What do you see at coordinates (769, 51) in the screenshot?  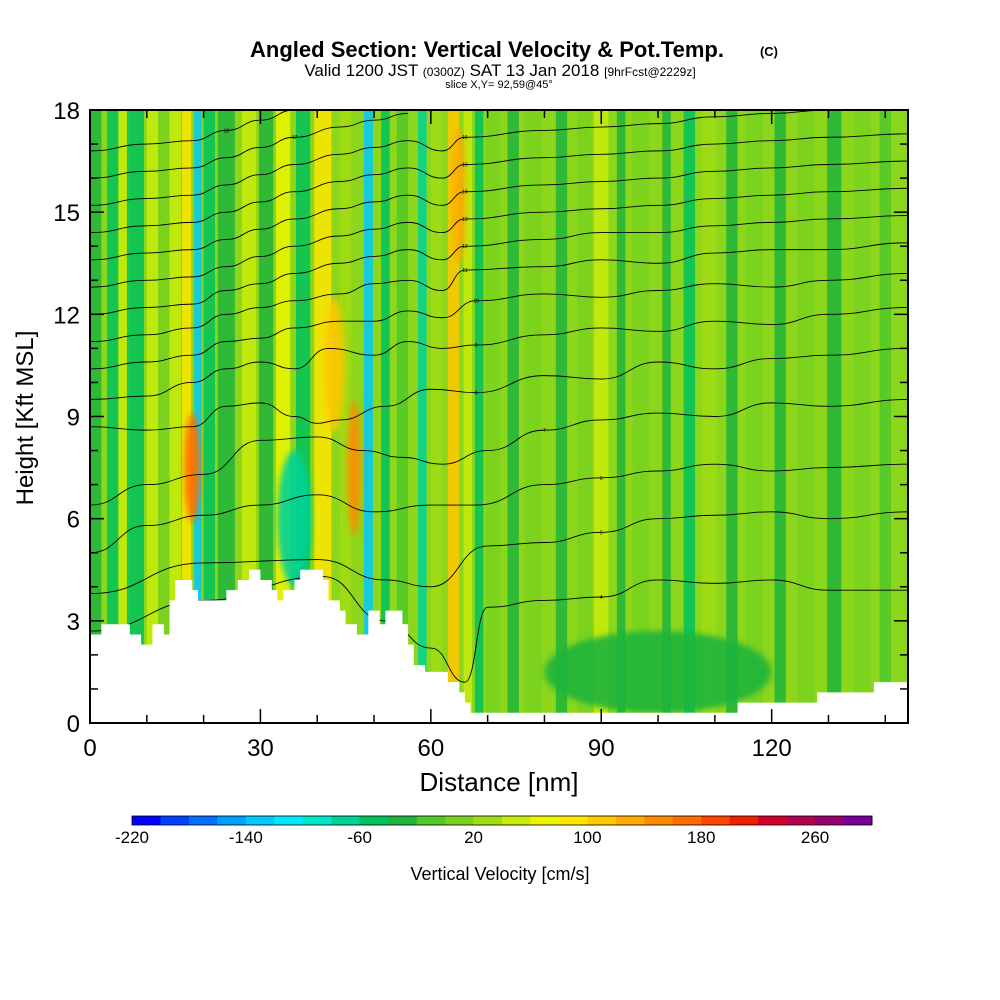 I see `chart-title-unit: (C)` at bounding box center [769, 51].